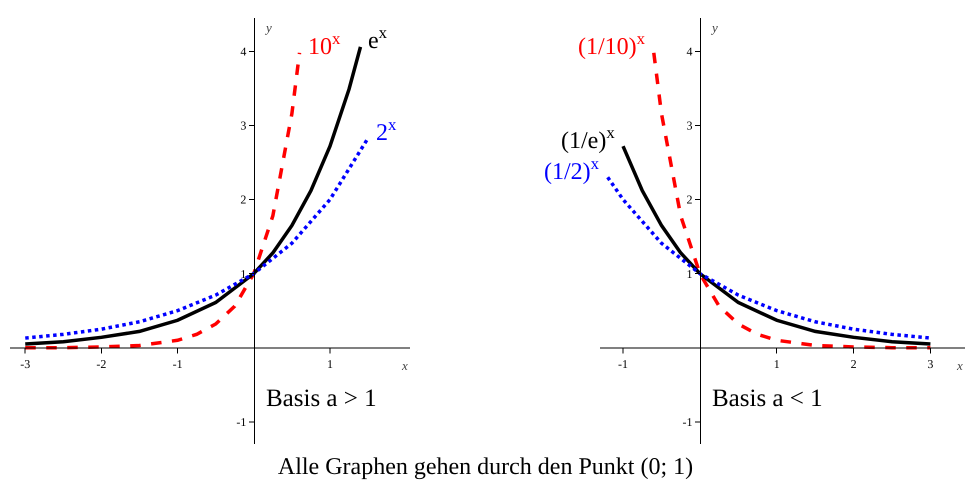 The height and width of the screenshot is (491, 971). What do you see at coordinates (767, 398) in the screenshot?
I see `annotation: Basis a < 1` at bounding box center [767, 398].